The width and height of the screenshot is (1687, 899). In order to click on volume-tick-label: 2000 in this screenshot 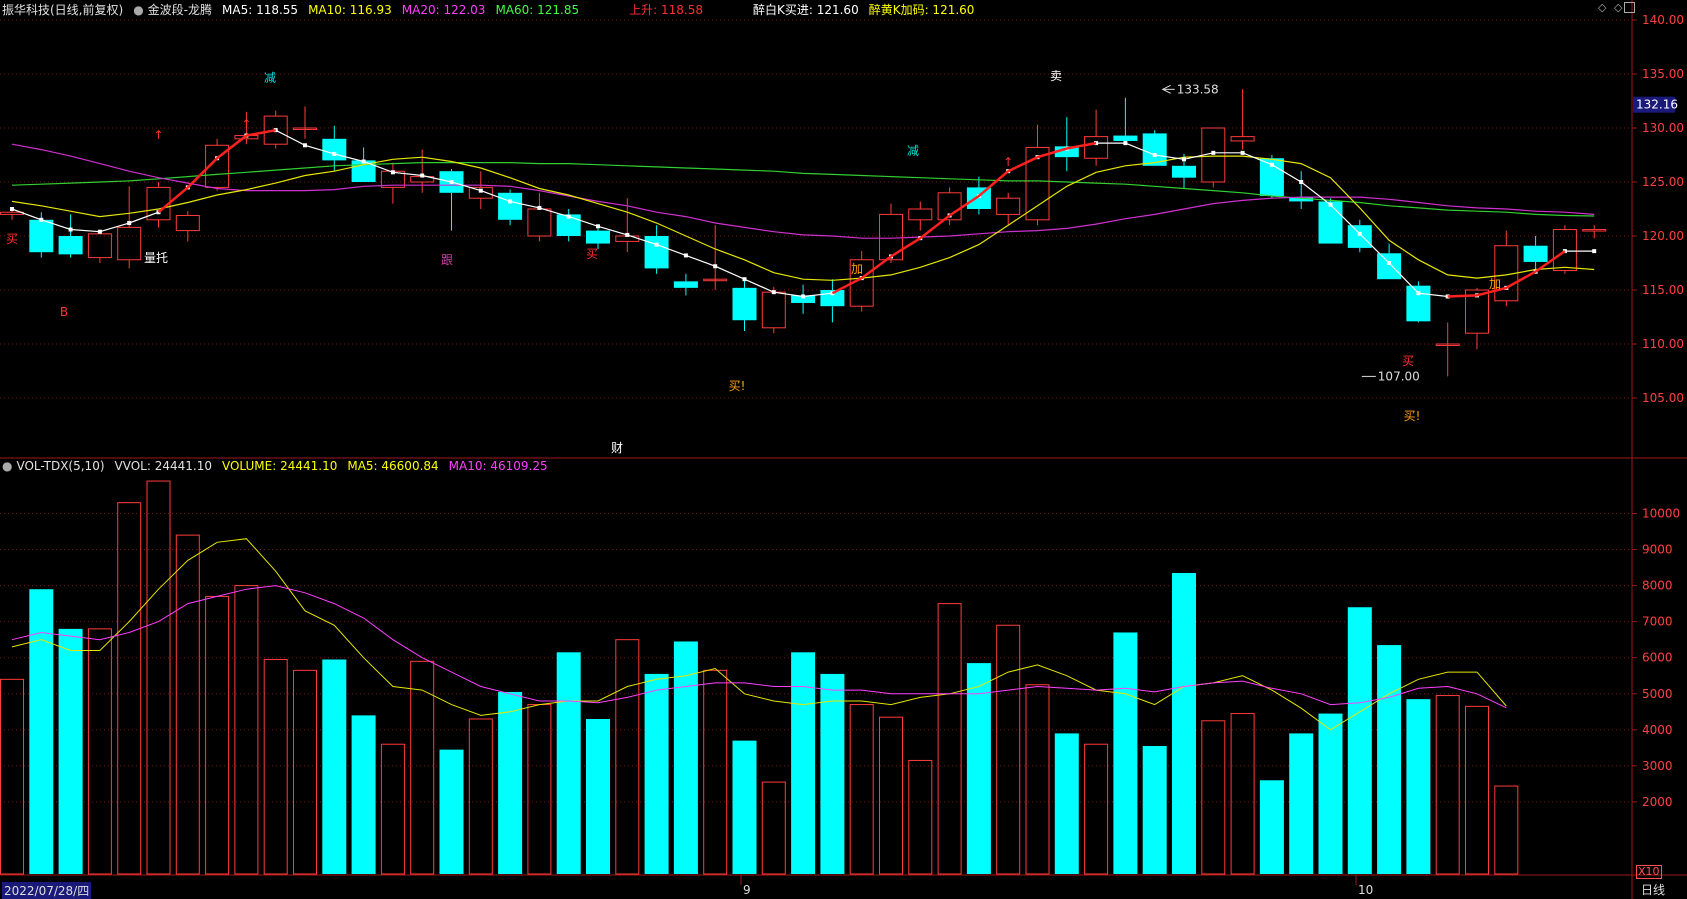, I will do `click(1657, 802)`.